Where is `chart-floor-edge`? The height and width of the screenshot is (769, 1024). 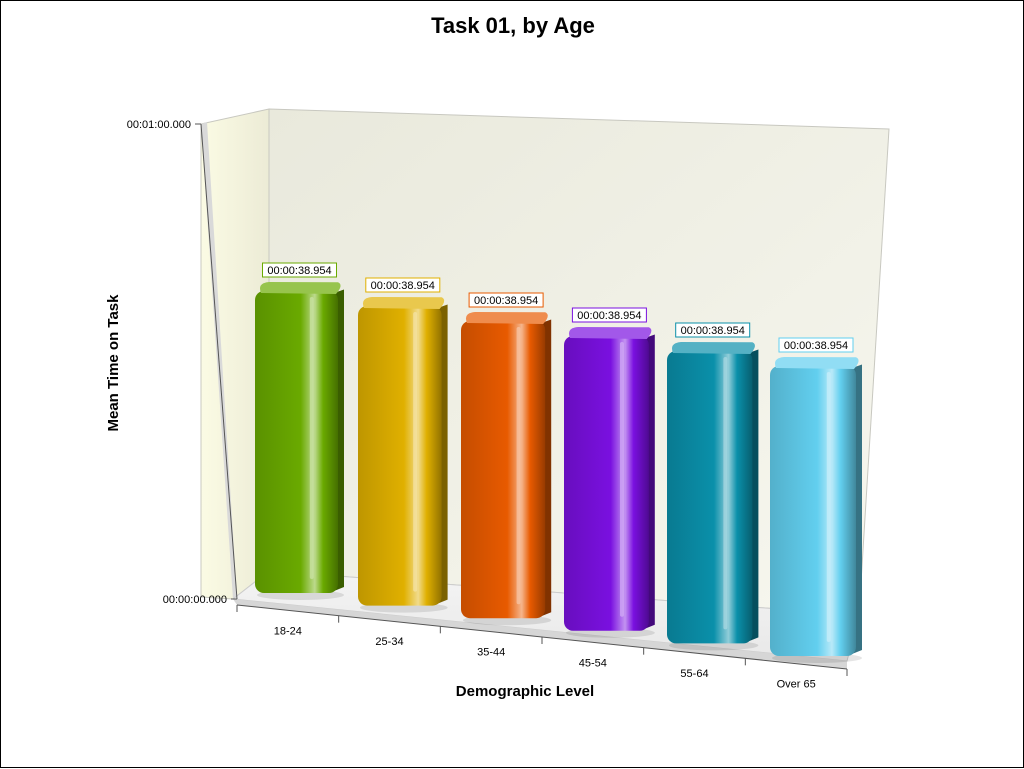
chart-floor-edge is located at coordinates (540, 634).